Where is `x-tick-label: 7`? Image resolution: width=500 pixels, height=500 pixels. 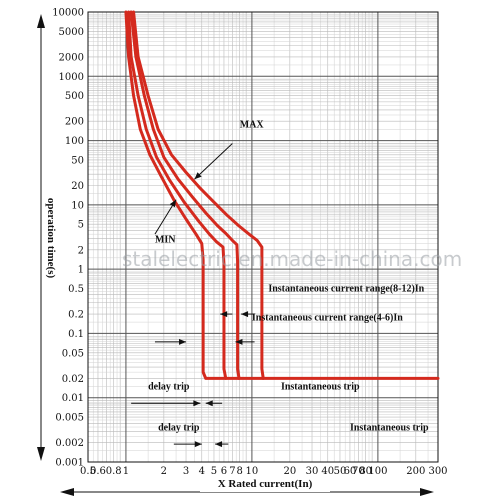
x-tick-label: 7 is located at coordinates (232, 471).